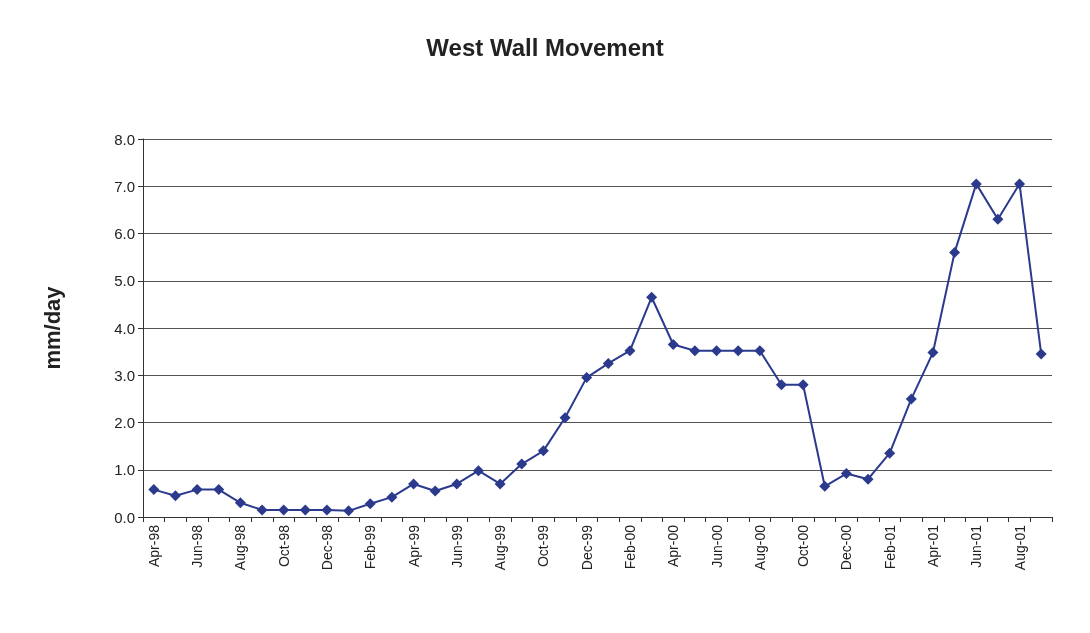 The width and height of the screenshot is (1090, 633). What do you see at coordinates (500, 547) in the screenshot?
I see `x-tick-label: Aug-99` at bounding box center [500, 547].